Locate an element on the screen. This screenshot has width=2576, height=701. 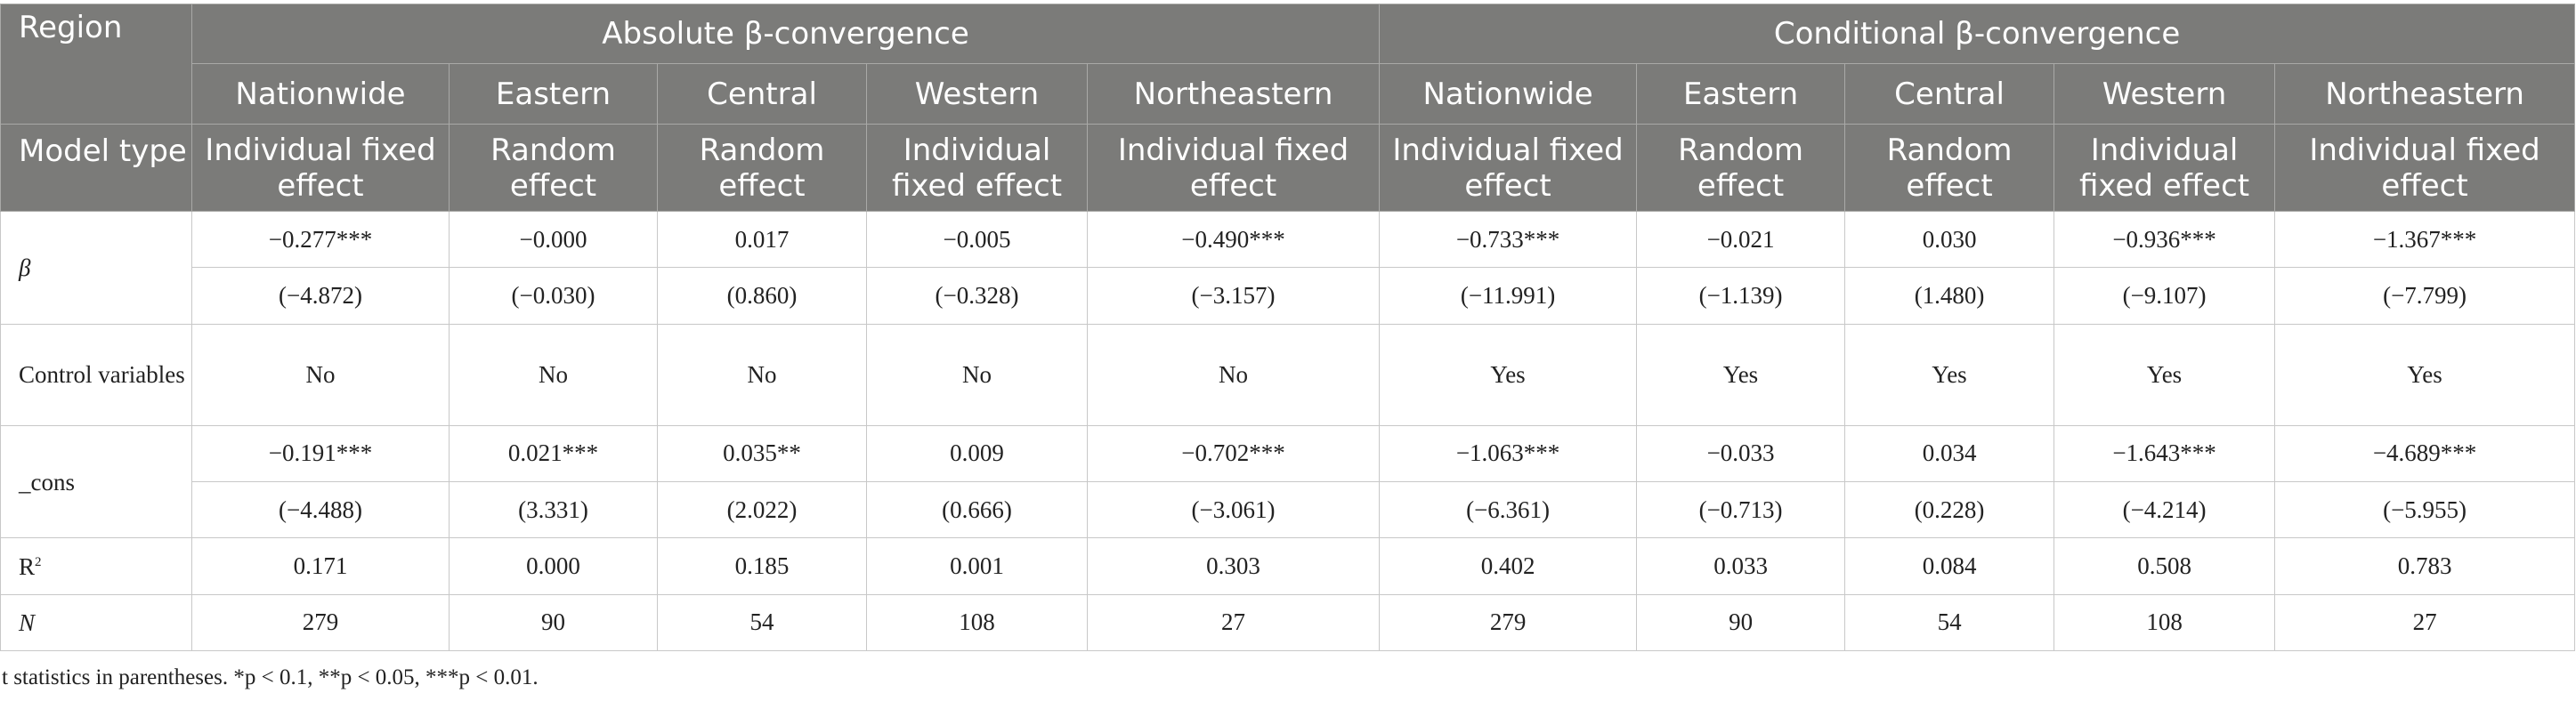
control-variables-label: Control variables is located at coordinates (96, 374).